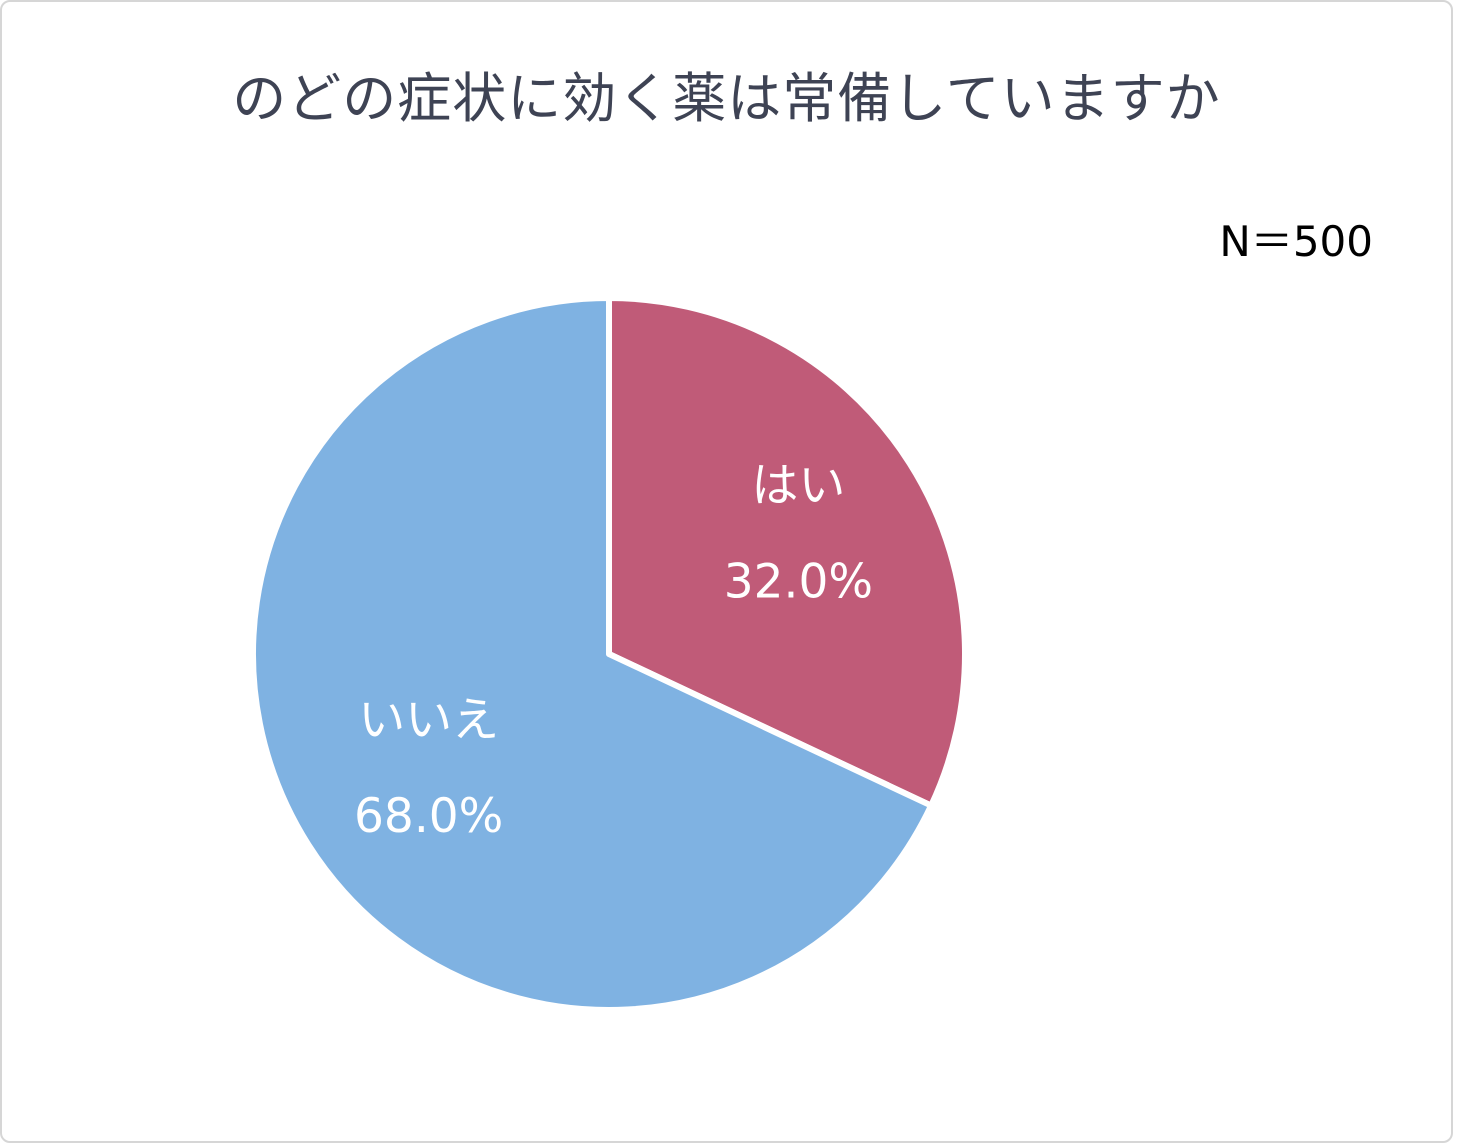 The height and width of the screenshot is (1147, 1457). Describe the element at coordinates (798, 581) in the screenshot. I see `slice-value-label-0: 32.0%` at that location.